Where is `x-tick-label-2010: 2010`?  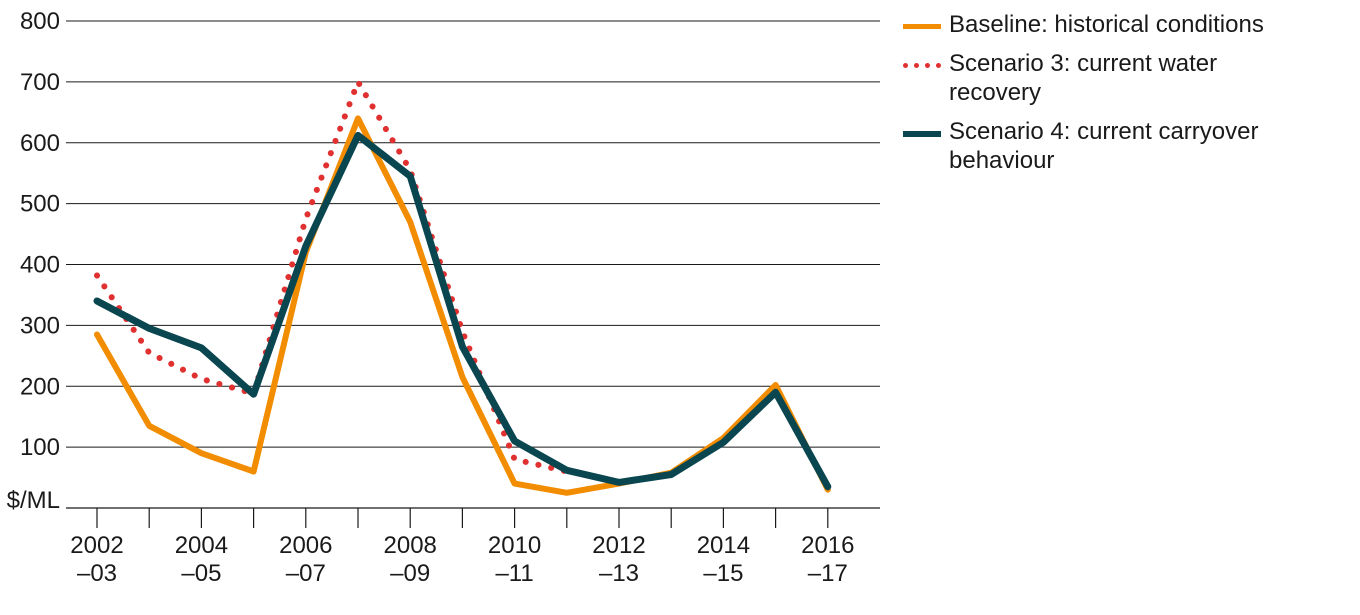 x-tick-label-2010: 2010 is located at coordinates (514, 545).